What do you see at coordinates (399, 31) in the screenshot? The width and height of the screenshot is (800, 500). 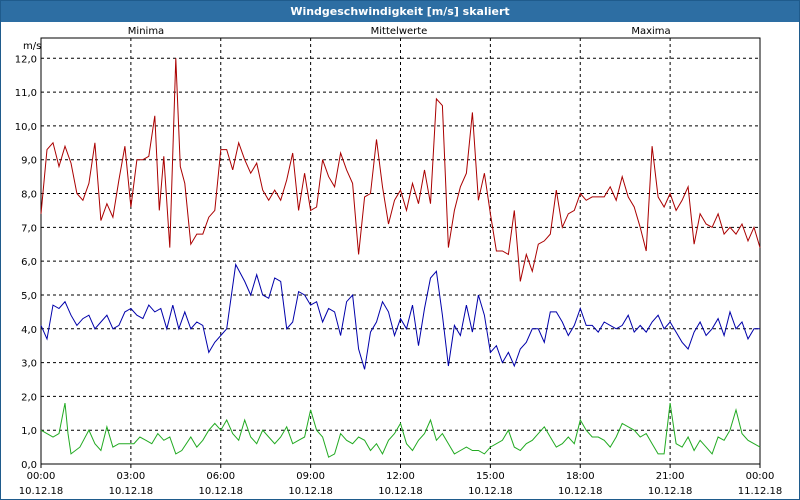 I see `legend-mittelwerte: Mittelwerte` at bounding box center [399, 31].